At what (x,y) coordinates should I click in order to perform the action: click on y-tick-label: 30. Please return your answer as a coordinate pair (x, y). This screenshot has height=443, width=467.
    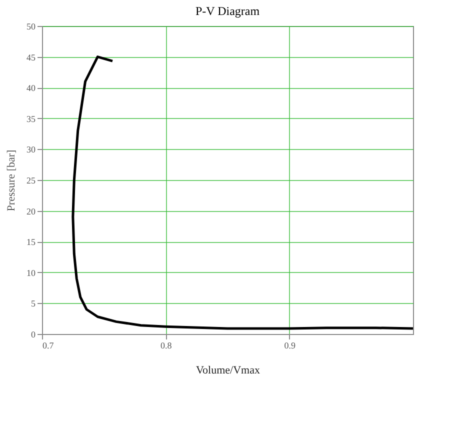
    Looking at the image, I should click on (31, 149).